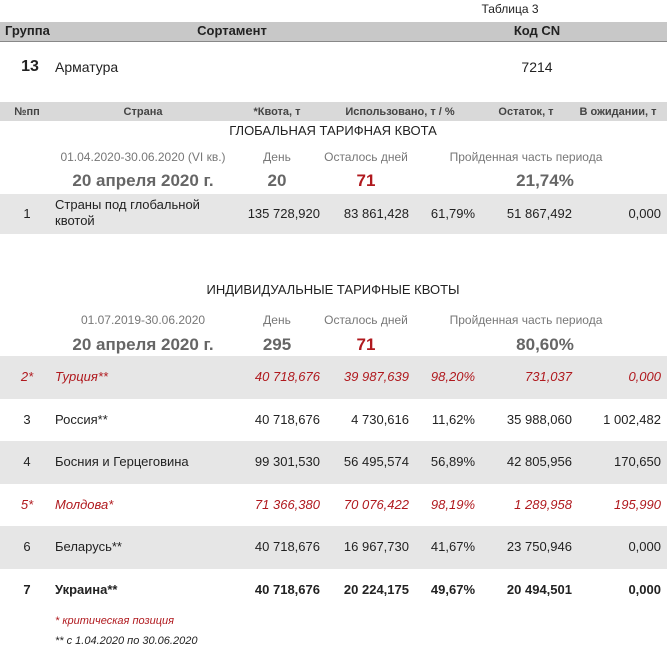  Describe the element at coordinates (453, 419) in the screenshot. I see `cell: 11,62%` at that location.